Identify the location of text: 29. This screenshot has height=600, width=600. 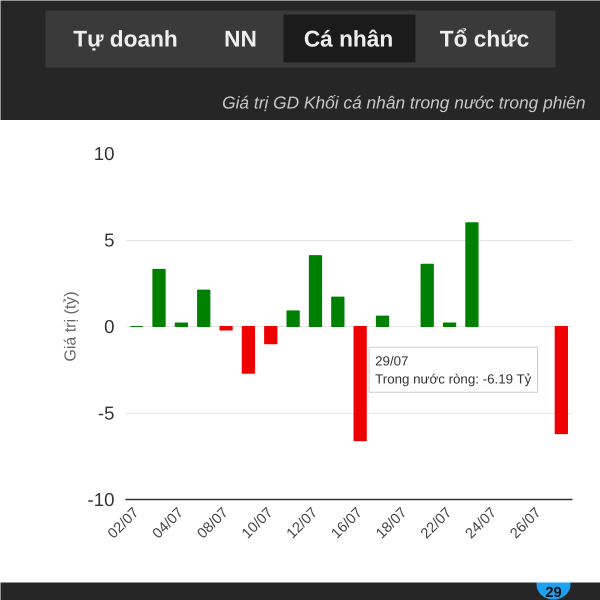
(553, 592).